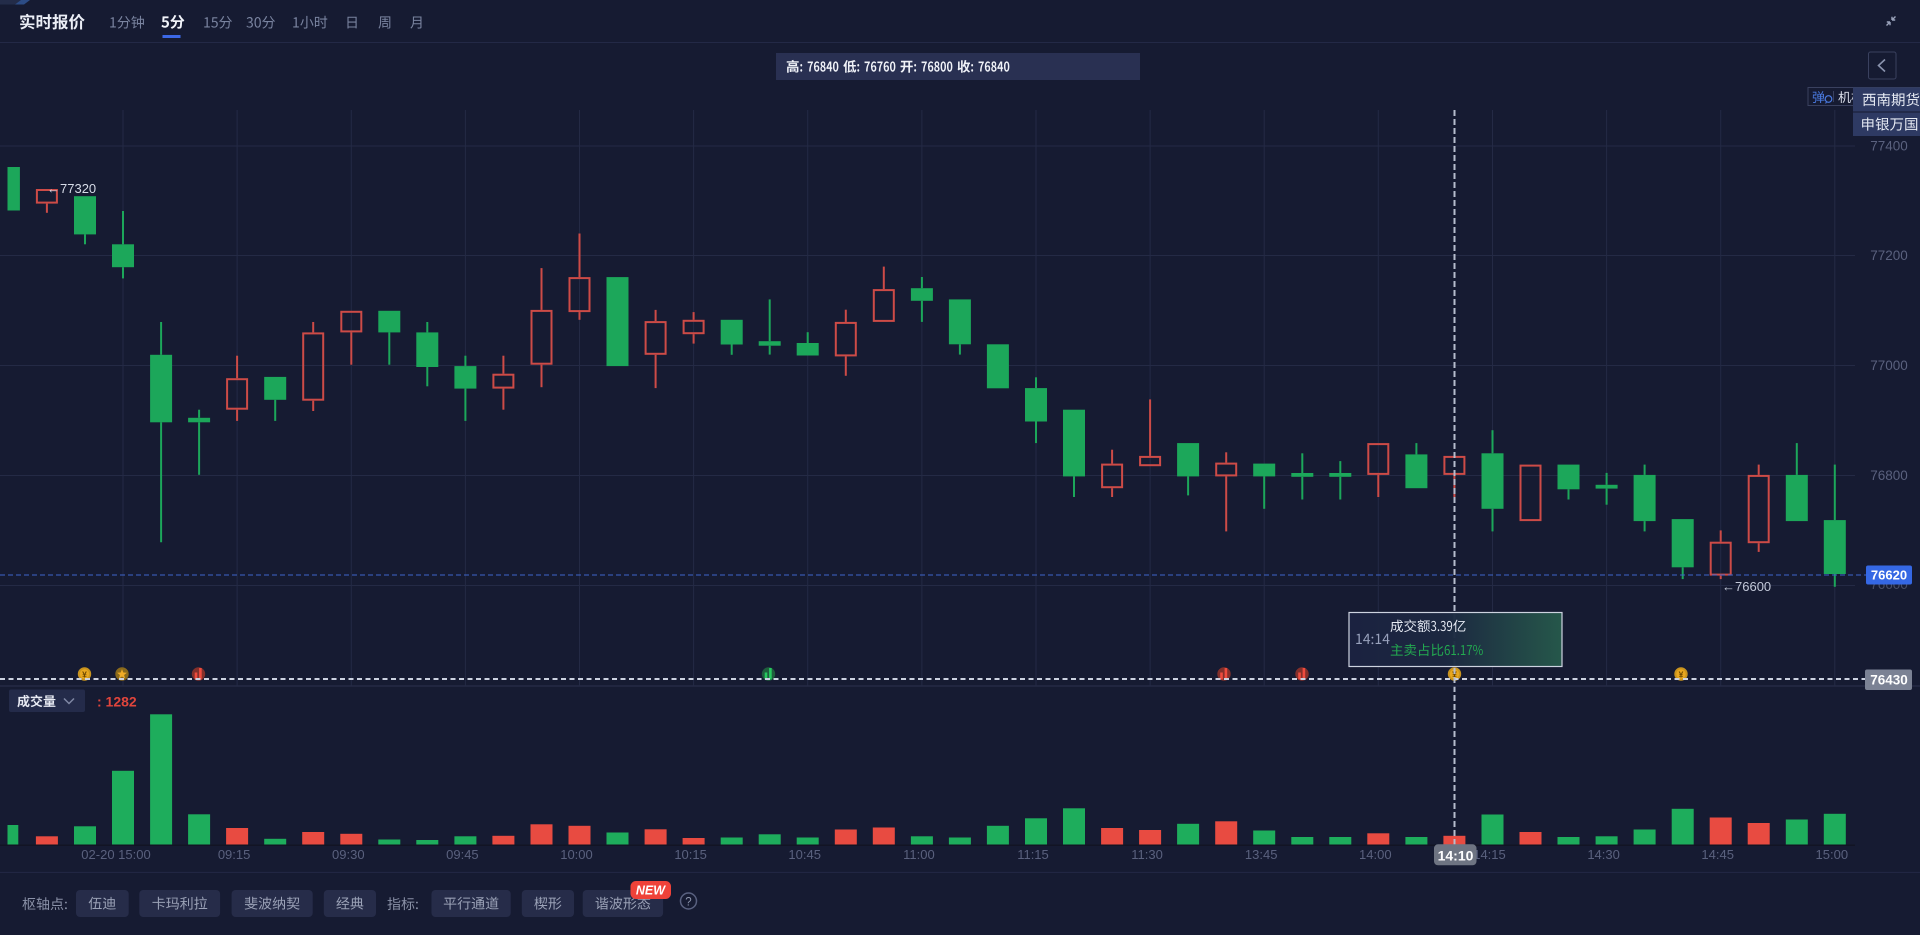  Describe the element at coordinates (234, 854) in the screenshot. I see `svg-text: 09:15` at that location.